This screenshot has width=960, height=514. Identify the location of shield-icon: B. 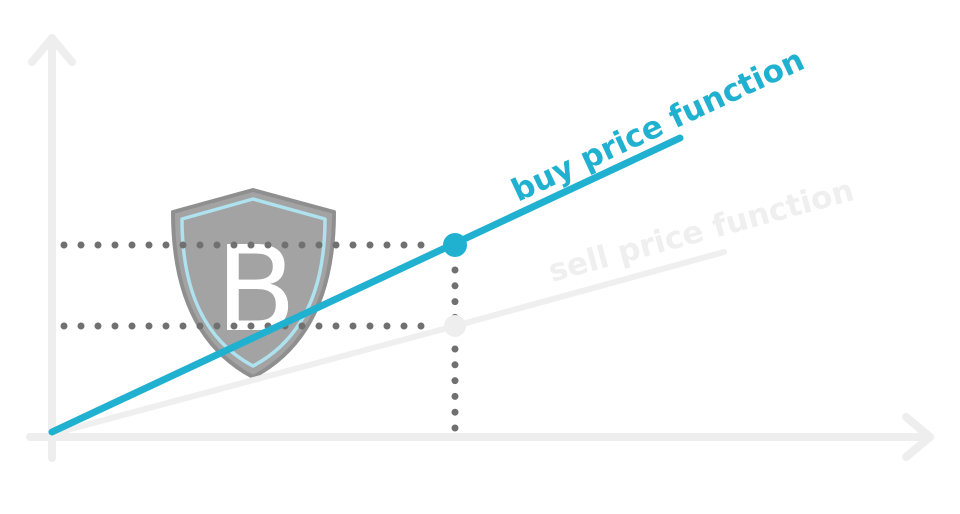
(253, 283).